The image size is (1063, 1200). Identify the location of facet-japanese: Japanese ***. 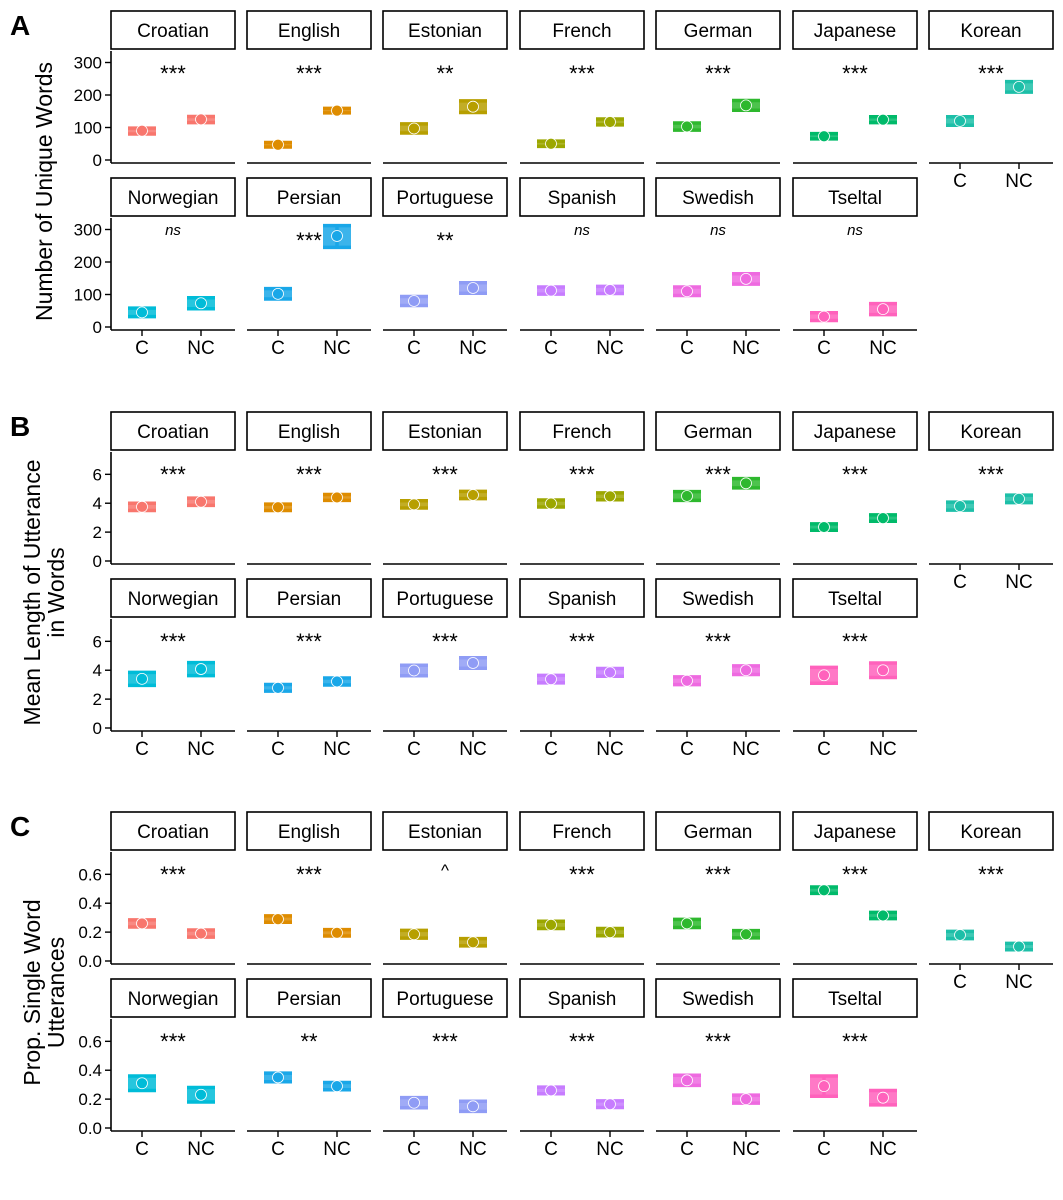
(855, 488).